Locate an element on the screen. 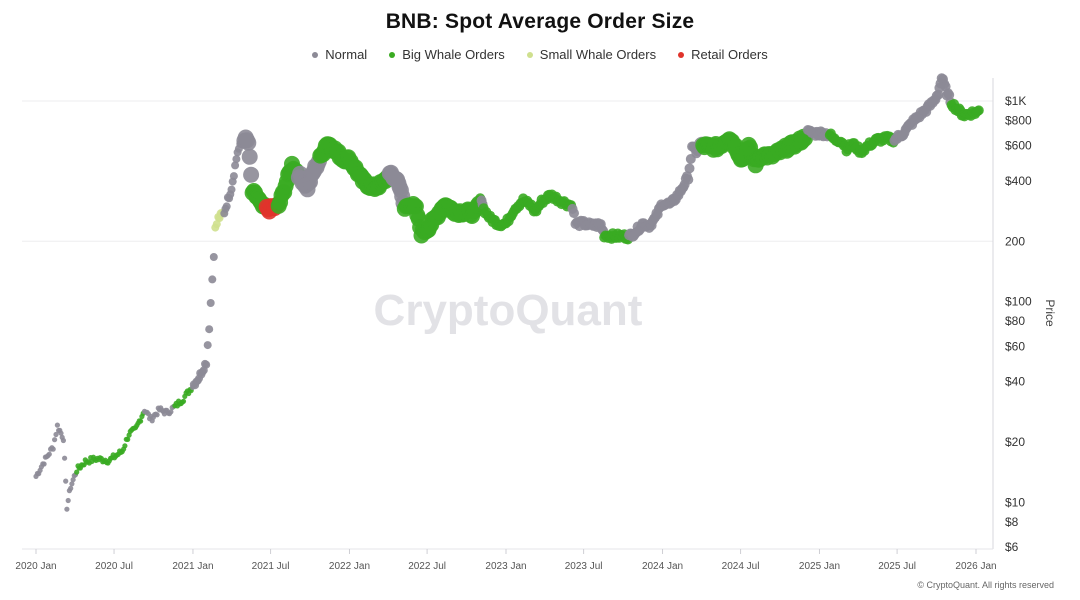 The image size is (1080, 600). x-tick-label: 2022 Jul is located at coordinates (427, 566).